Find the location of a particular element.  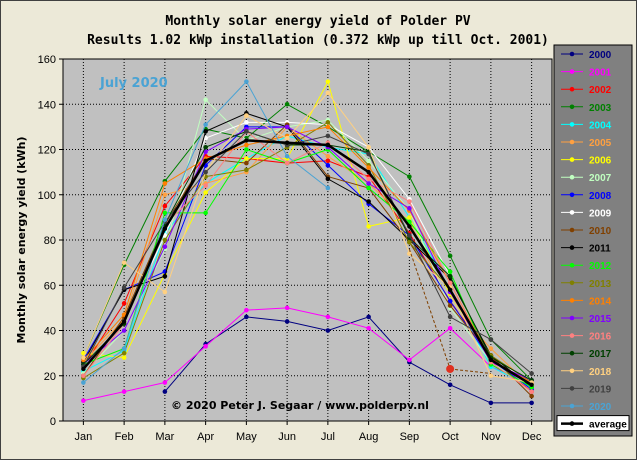

legend-label: 2009 is located at coordinates (600, 213).